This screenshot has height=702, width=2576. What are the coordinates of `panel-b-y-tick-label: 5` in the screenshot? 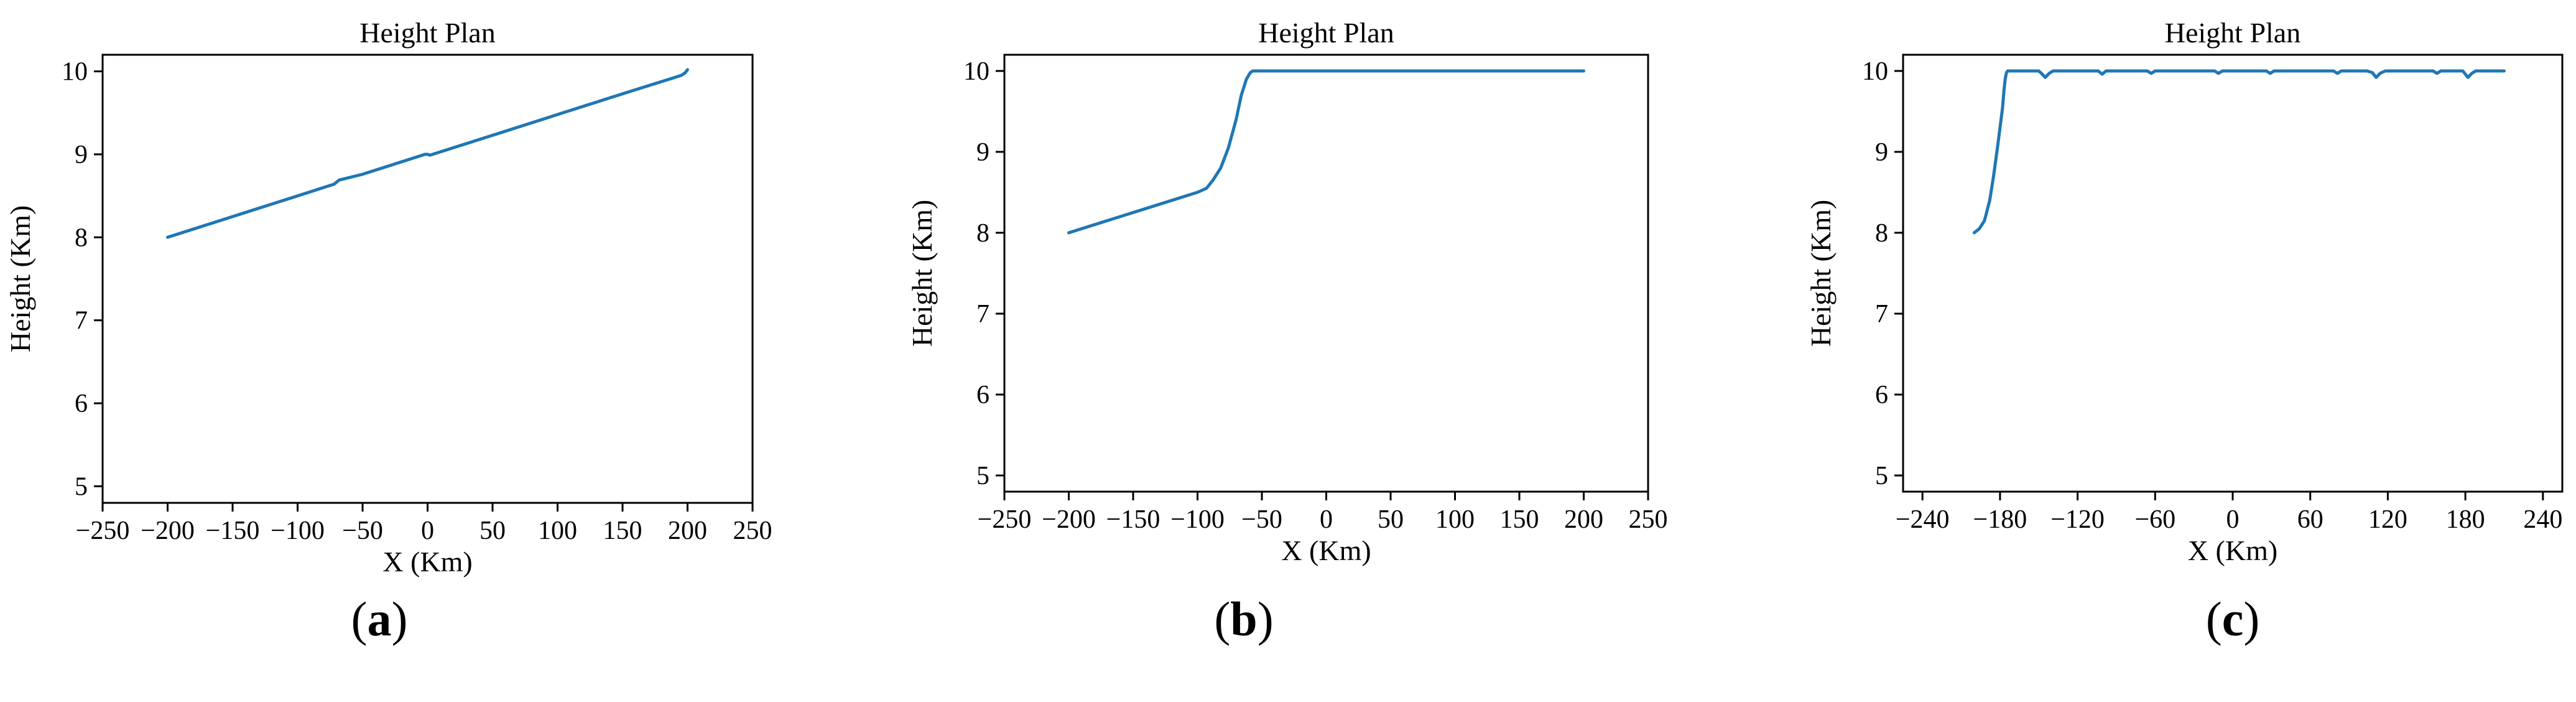 It's located at (983, 476).